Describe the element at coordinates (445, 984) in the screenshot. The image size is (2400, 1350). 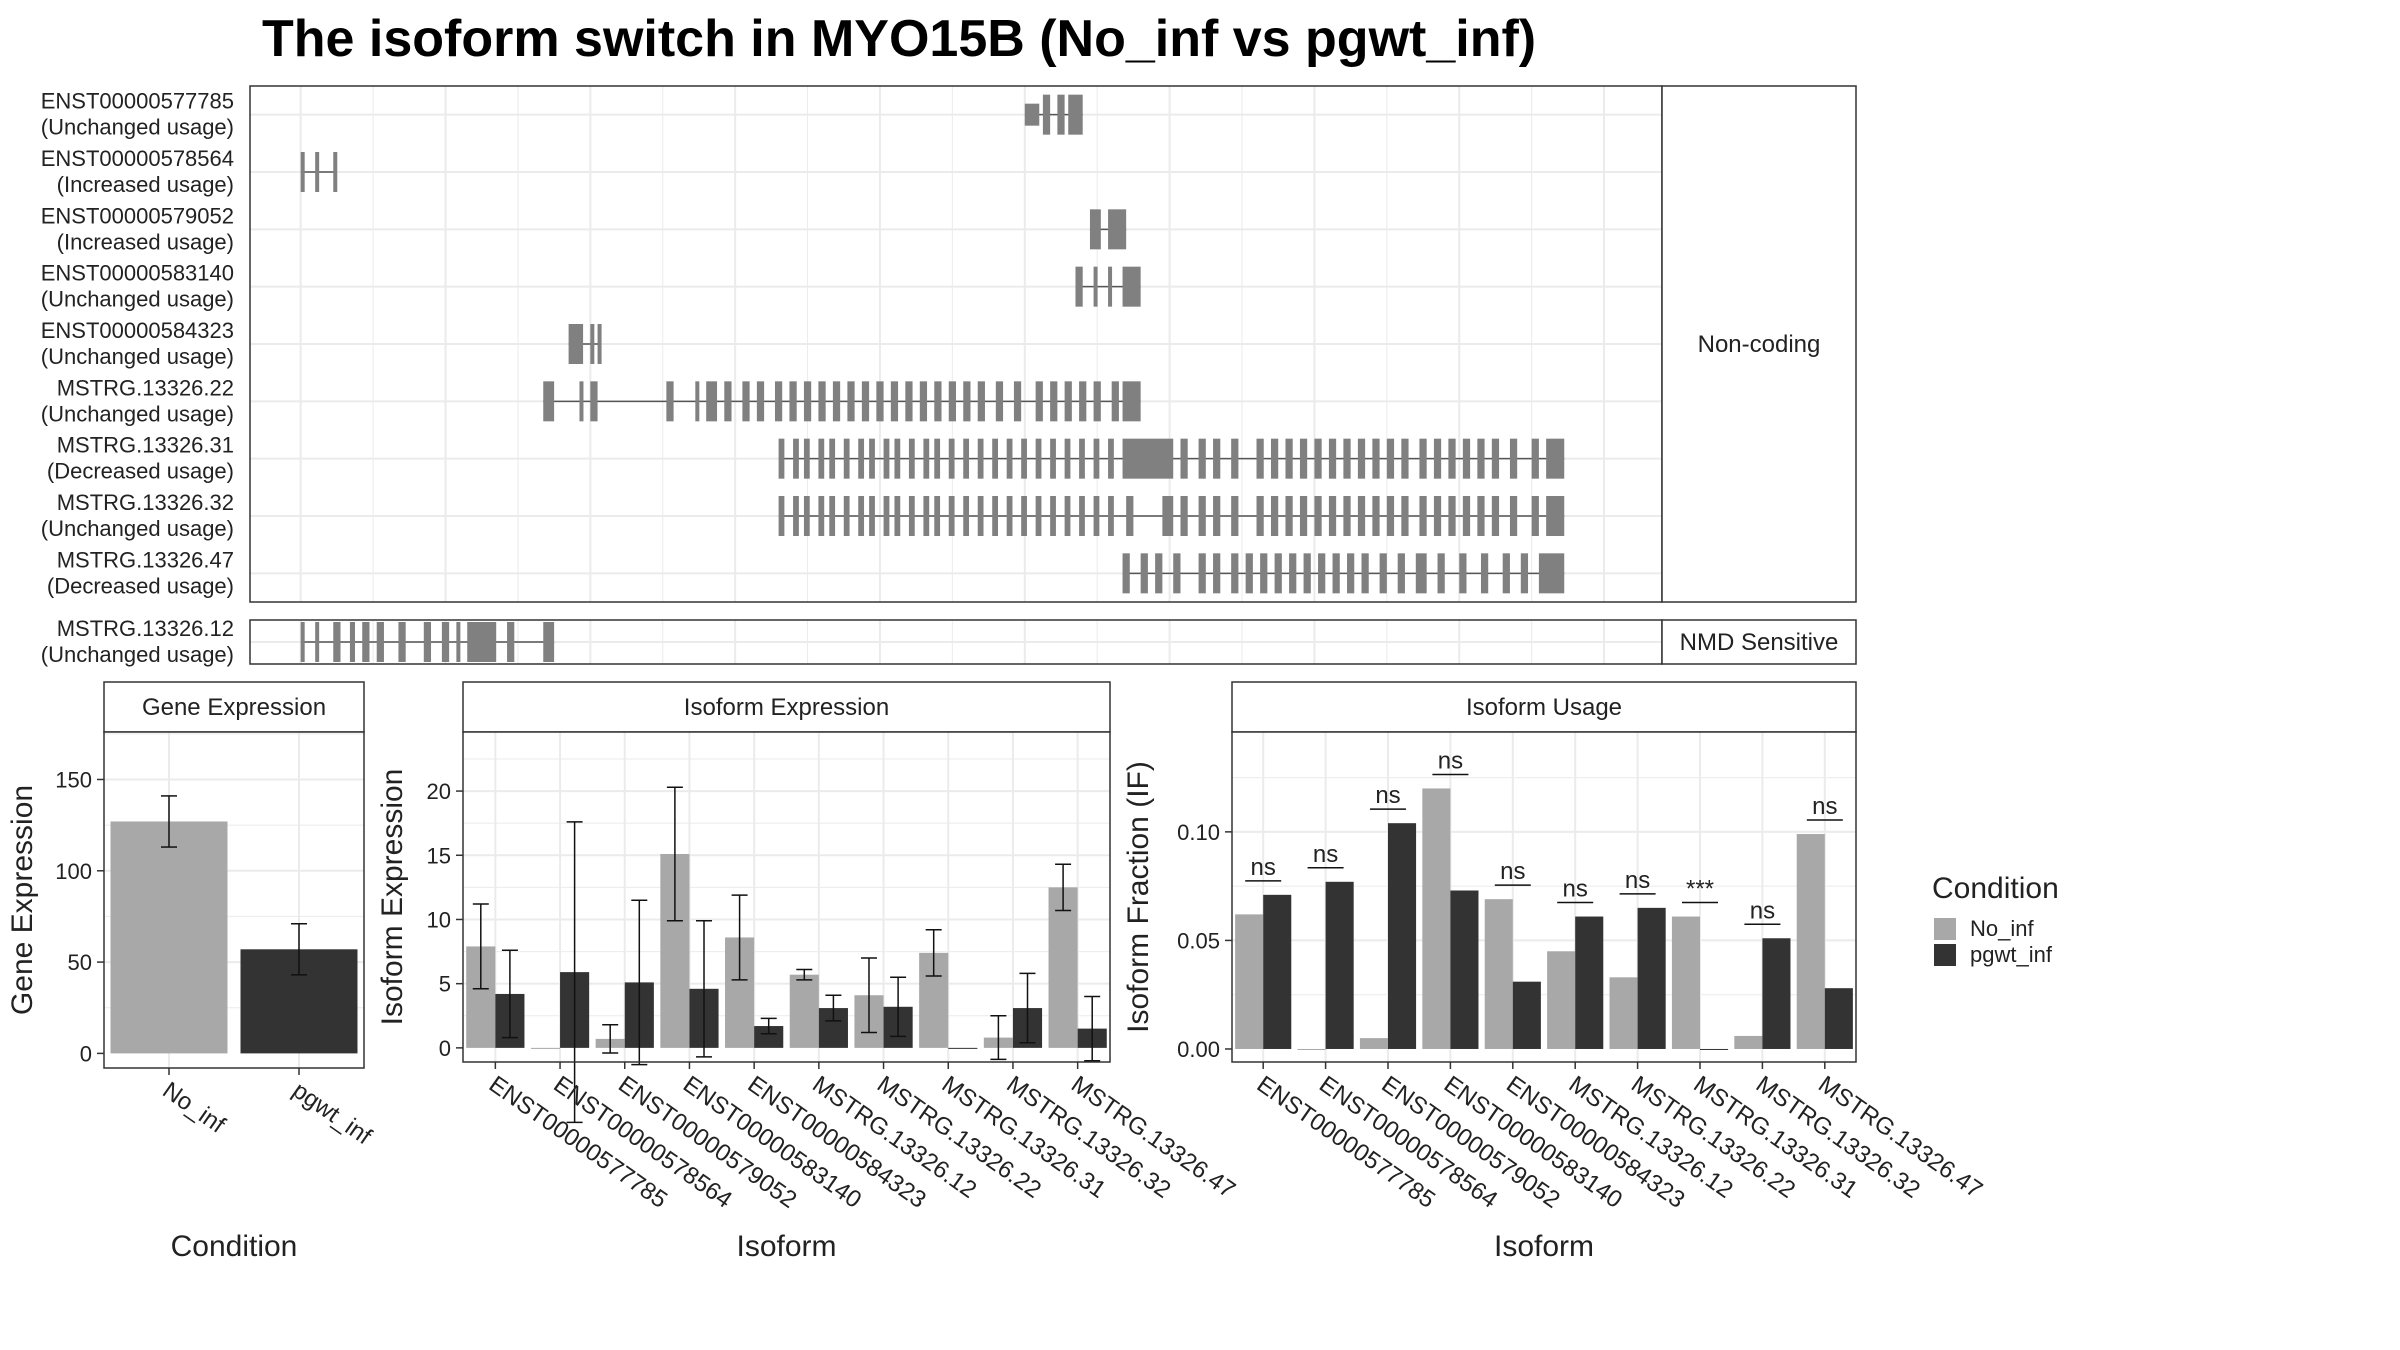
I see `y-tick-label: 5` at that location.